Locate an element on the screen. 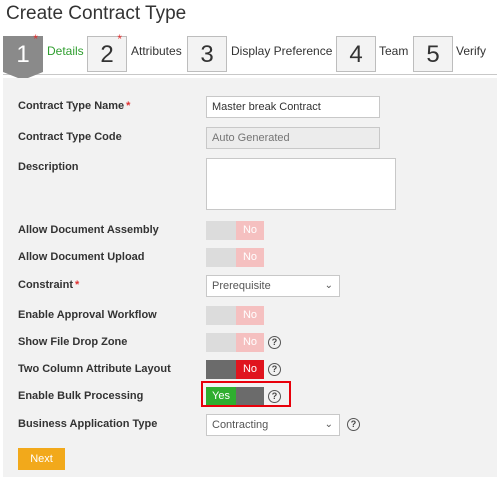 Image resolution: width=500 pixels, height=479 pixels. enable-bulk-processing-toggle: Yes is located at coordinates (235, 396).